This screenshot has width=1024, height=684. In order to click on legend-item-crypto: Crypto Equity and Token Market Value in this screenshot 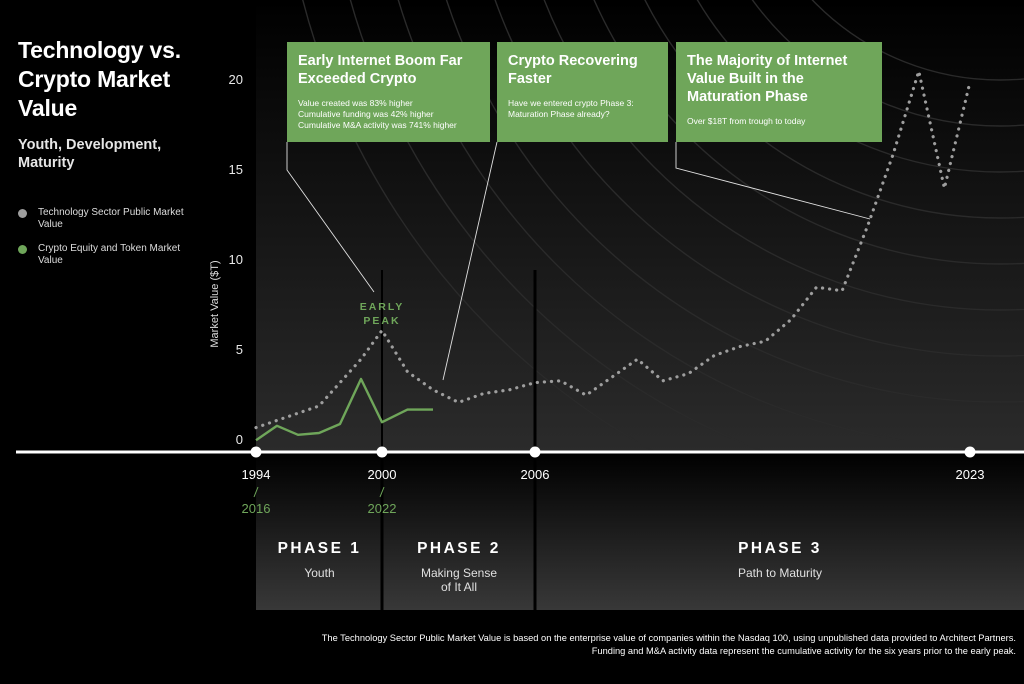, I will do `click(105, 255)`.